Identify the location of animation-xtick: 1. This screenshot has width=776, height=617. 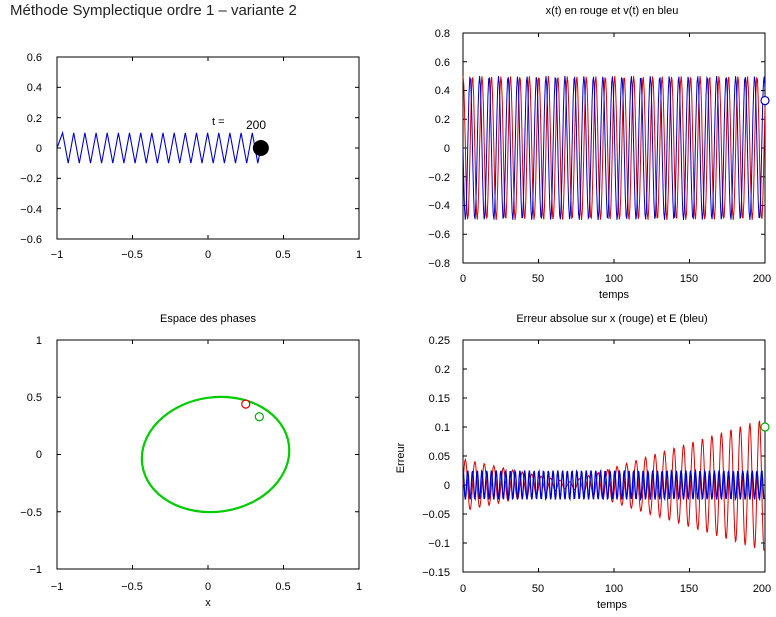
(359, 255).